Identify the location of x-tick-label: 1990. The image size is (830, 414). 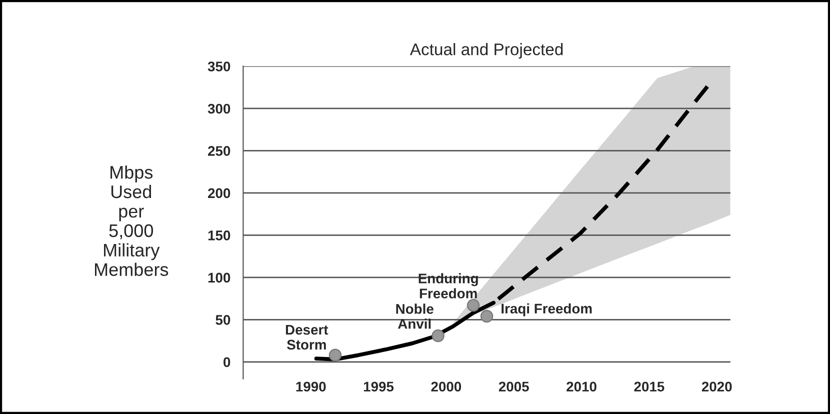
(311, 387).